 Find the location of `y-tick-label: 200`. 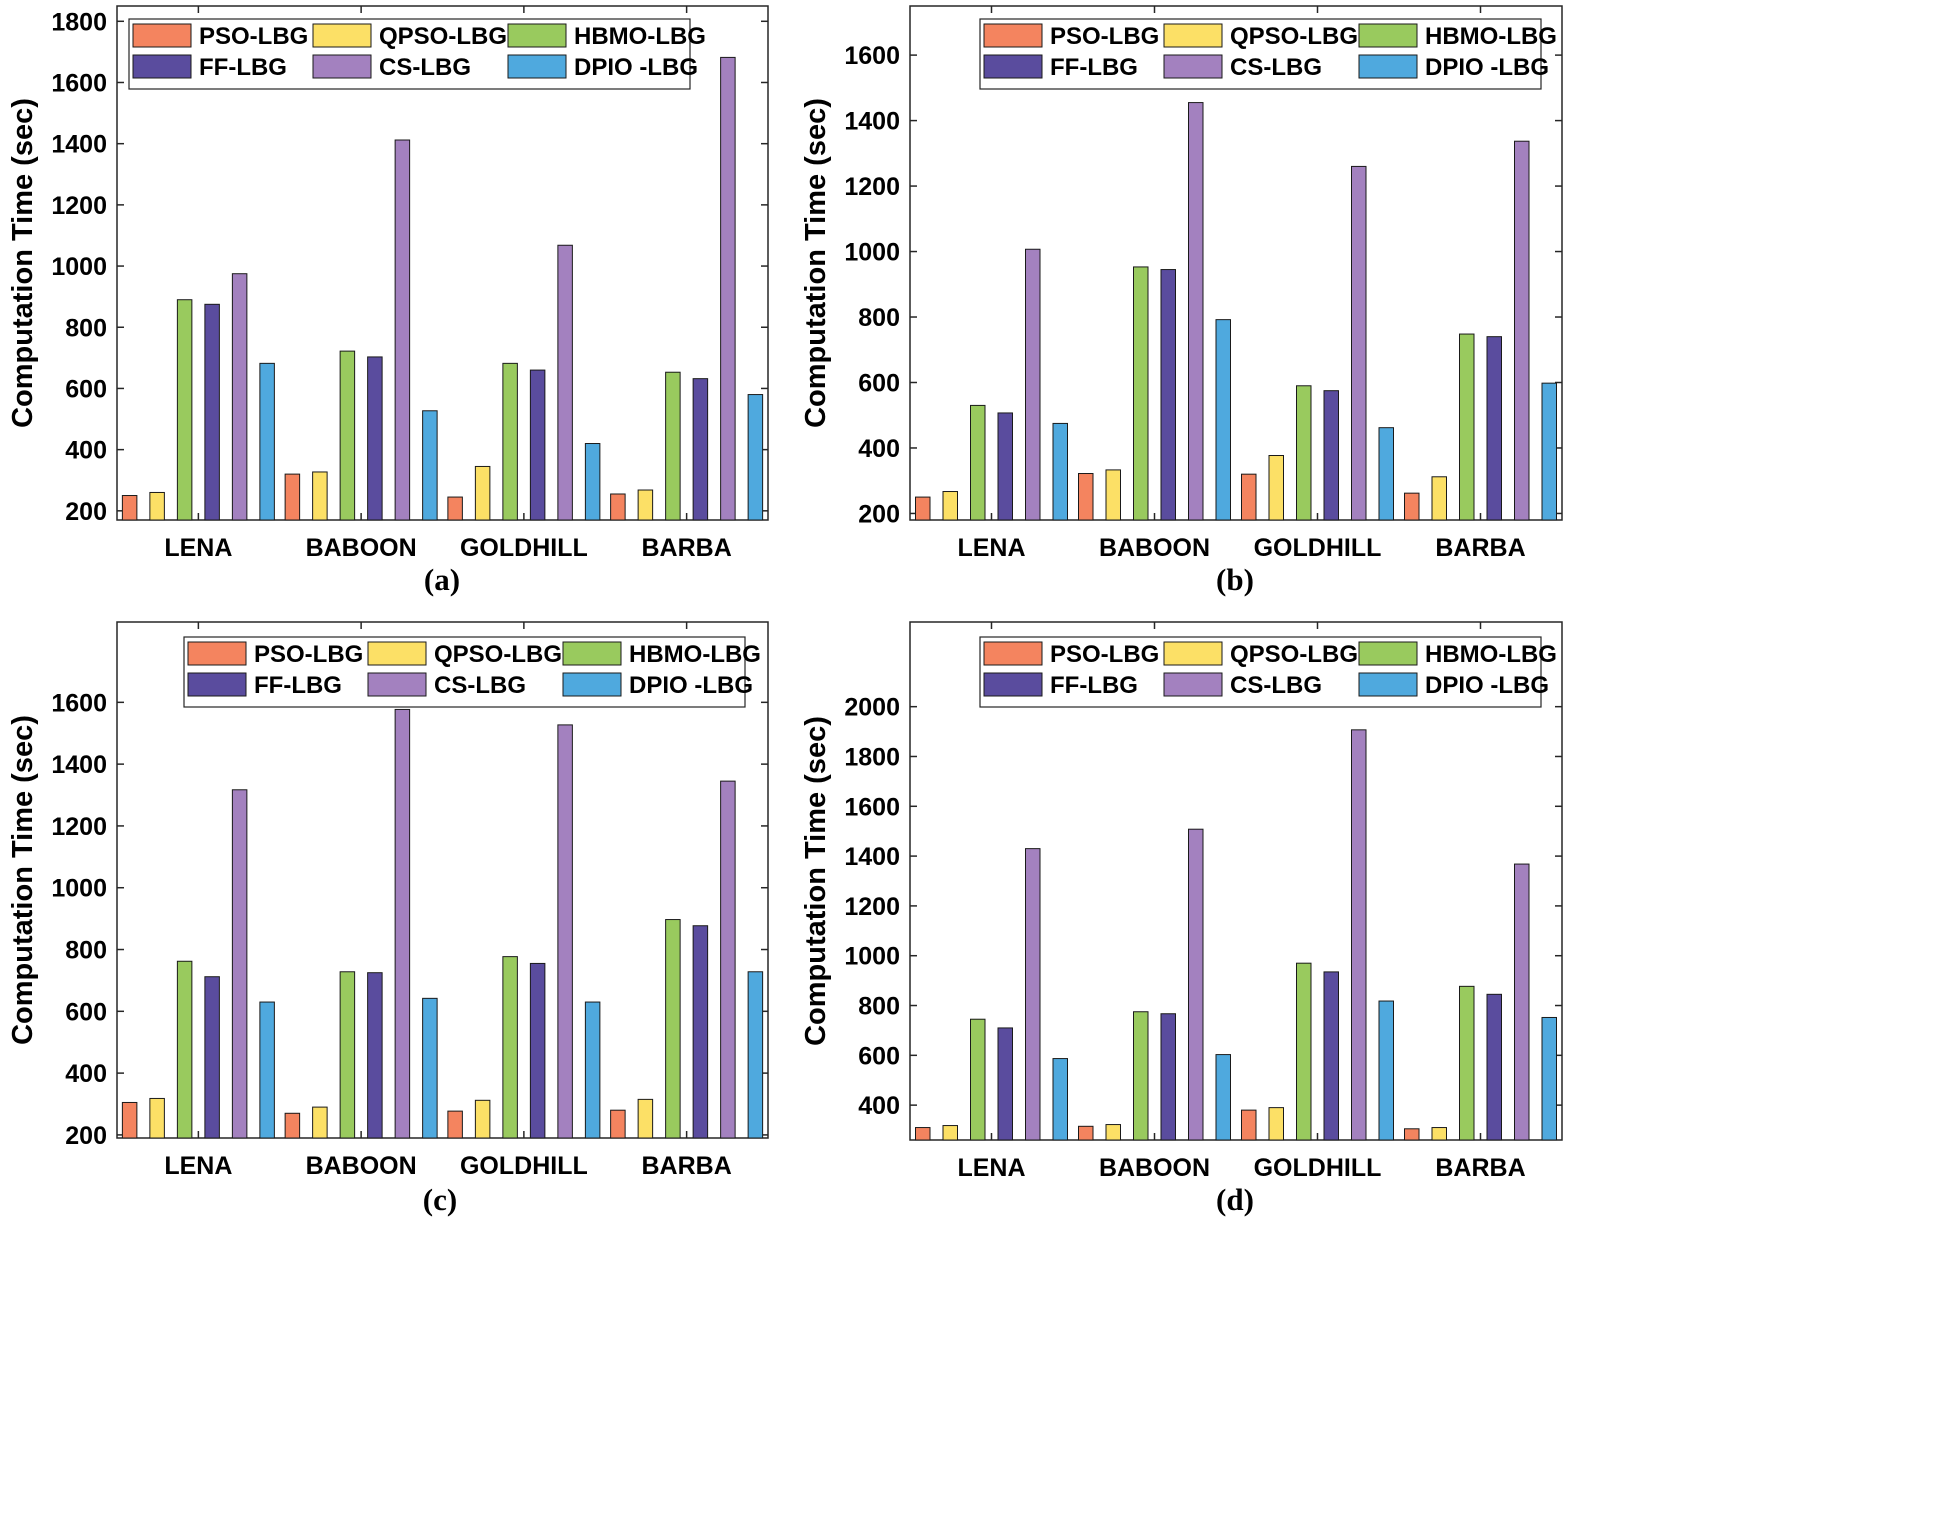

y-tick-label: 200 is located at coordinates (86, 512).